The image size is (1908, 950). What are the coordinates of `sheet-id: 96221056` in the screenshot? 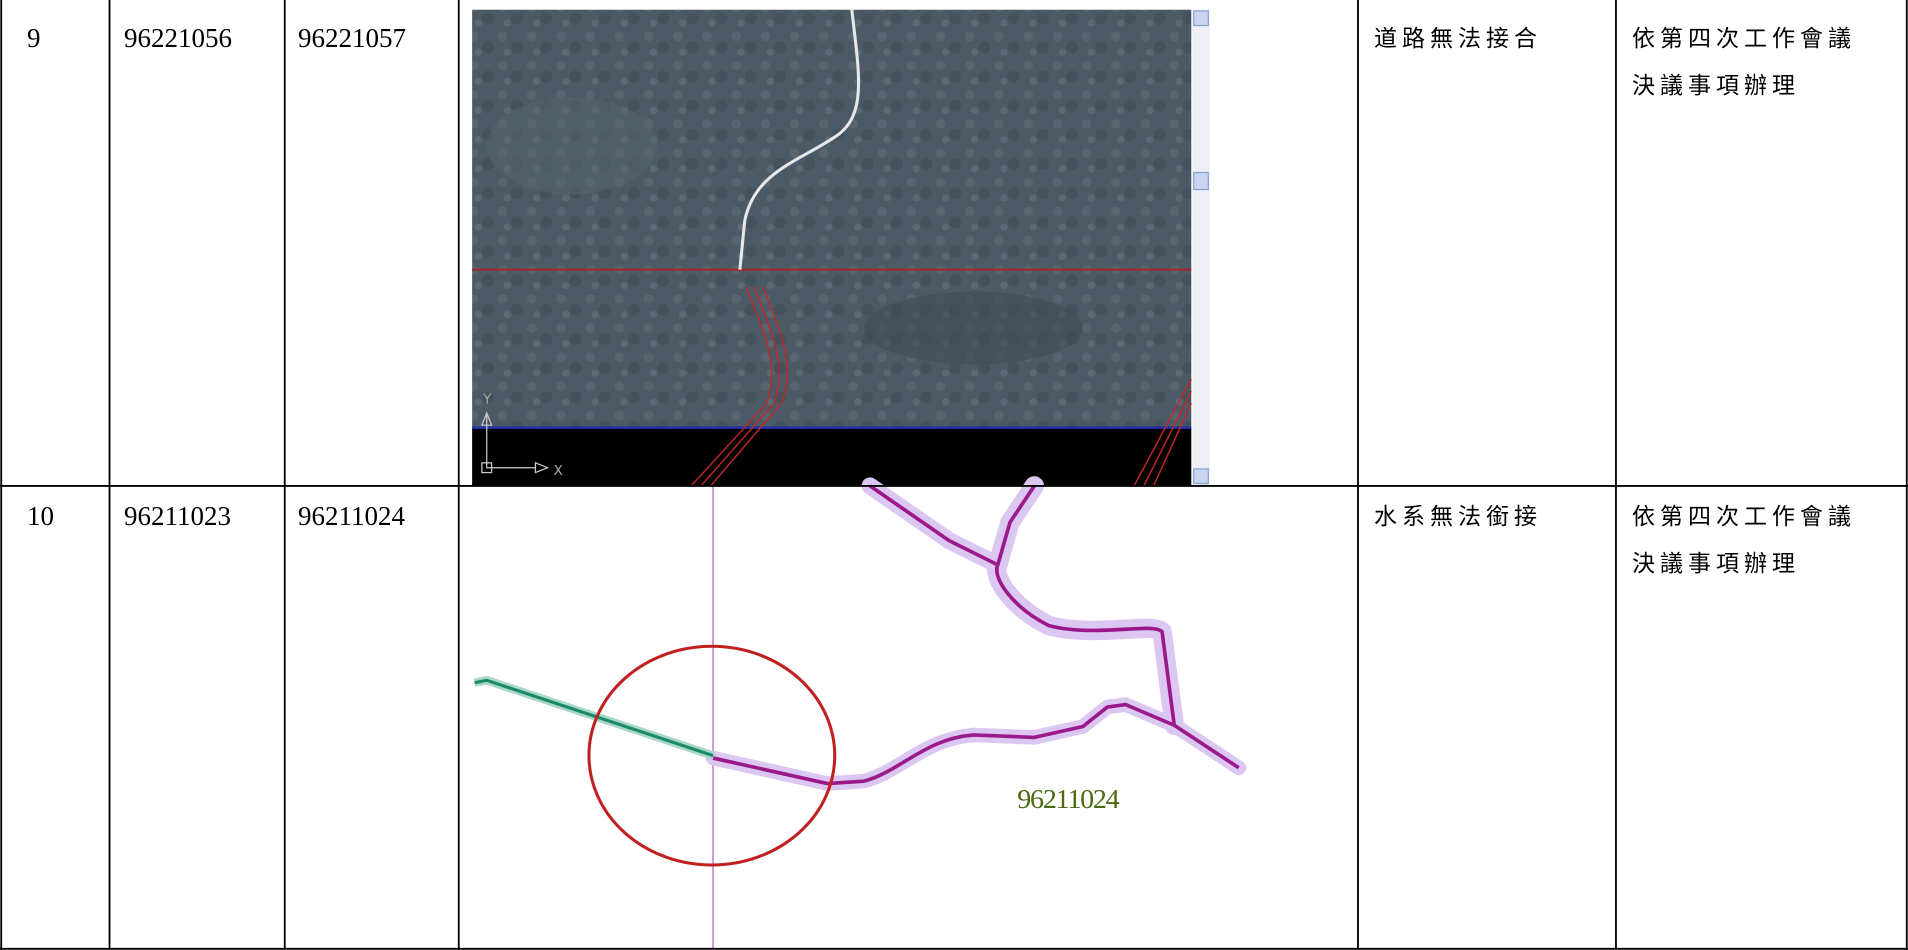 It's located at (178, 38).